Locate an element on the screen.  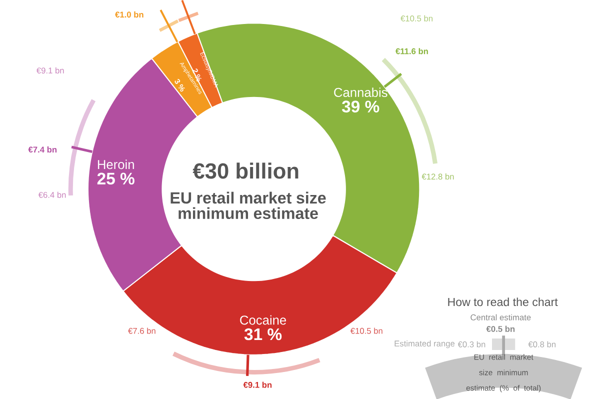
text: How to read the chart is located at coordinates (503, 301).